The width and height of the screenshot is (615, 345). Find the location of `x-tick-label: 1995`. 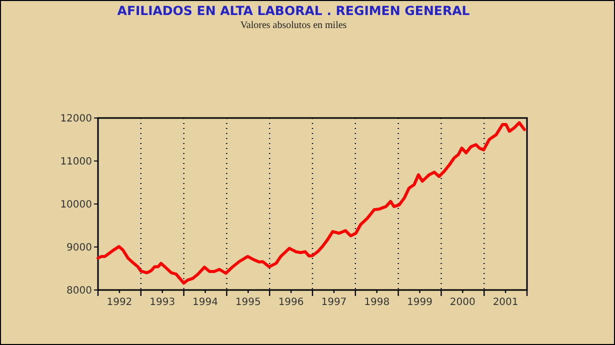

x-tick-label: 1995 is located at coordinates (248, 302).